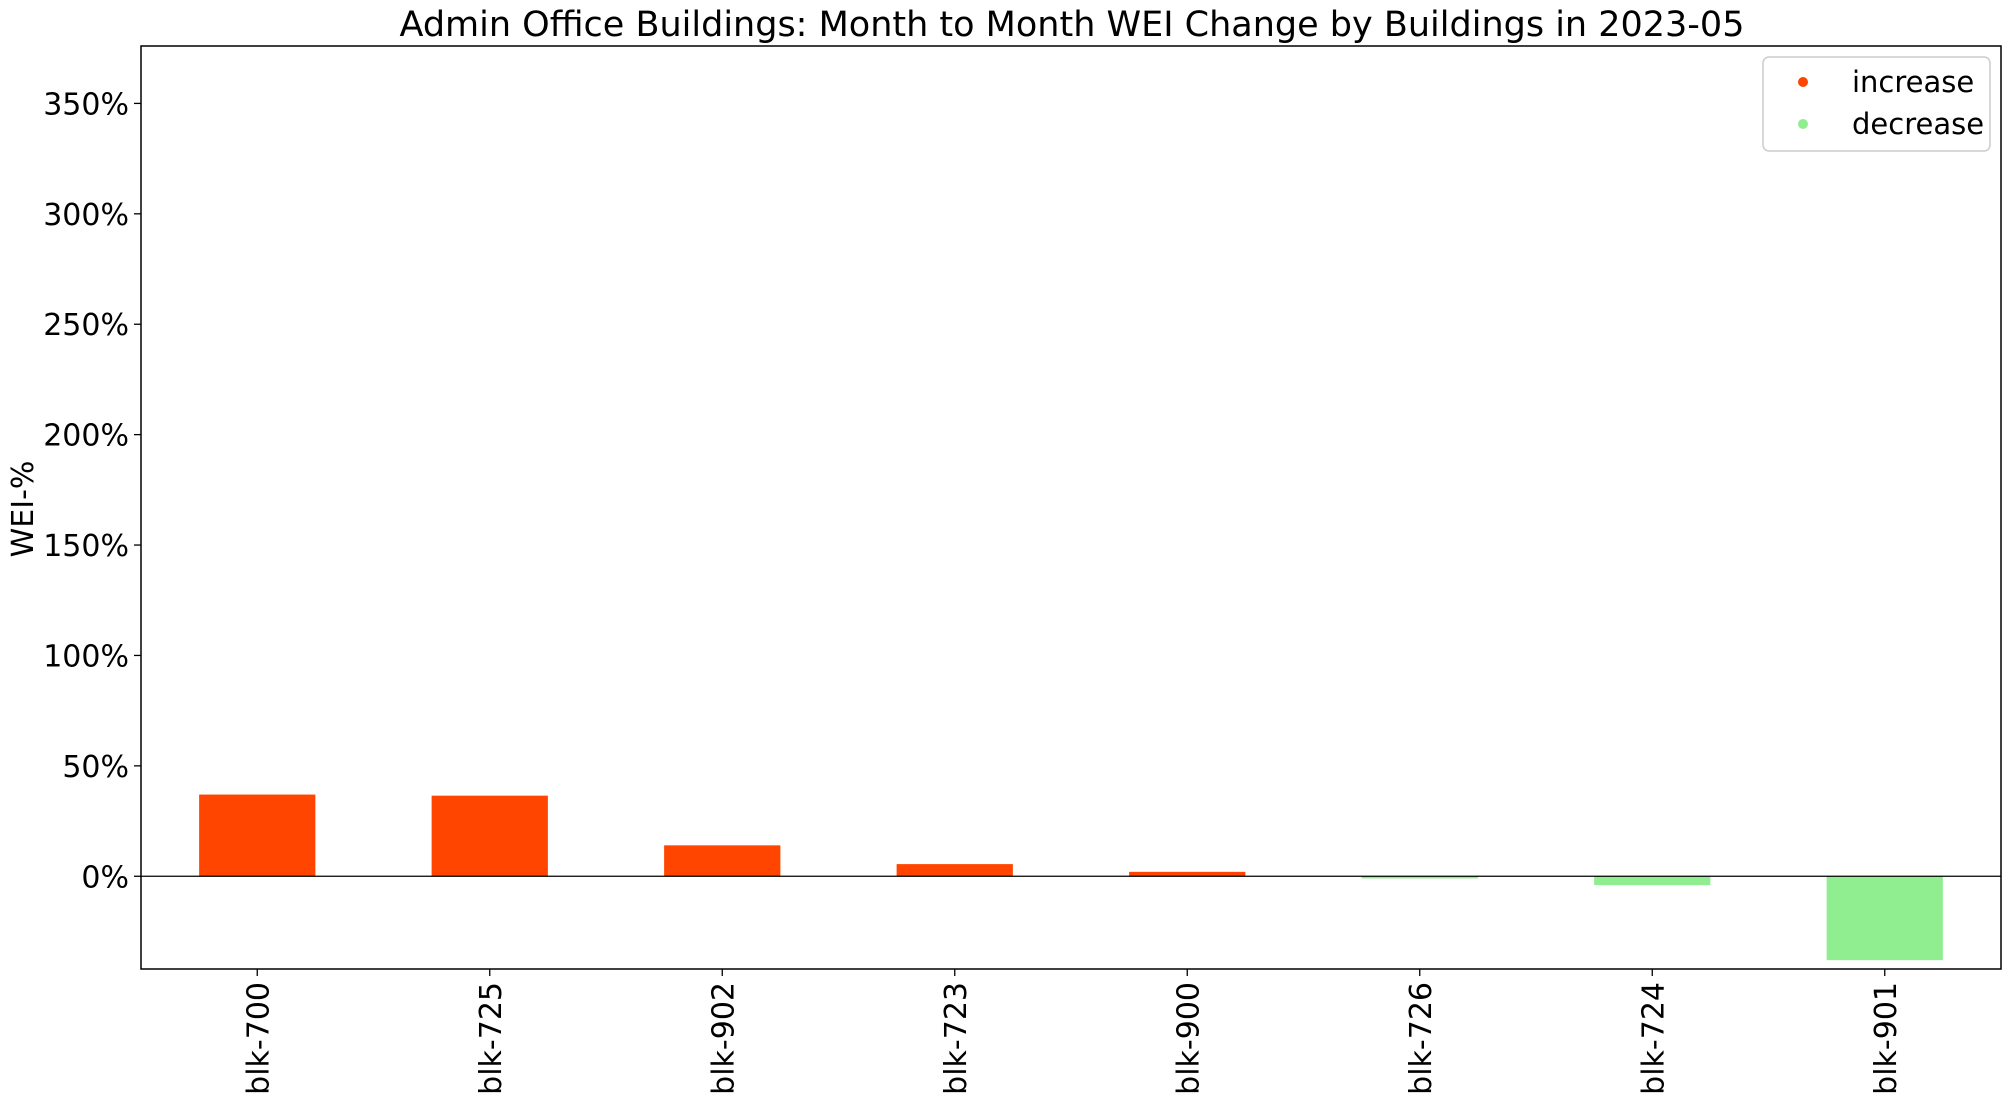 The width and height of the screenshot is (2011, 1103). Describe the element at coordinates (723, 1038) in the screenshot. I see `x-tick-label: blk-902` at that location.